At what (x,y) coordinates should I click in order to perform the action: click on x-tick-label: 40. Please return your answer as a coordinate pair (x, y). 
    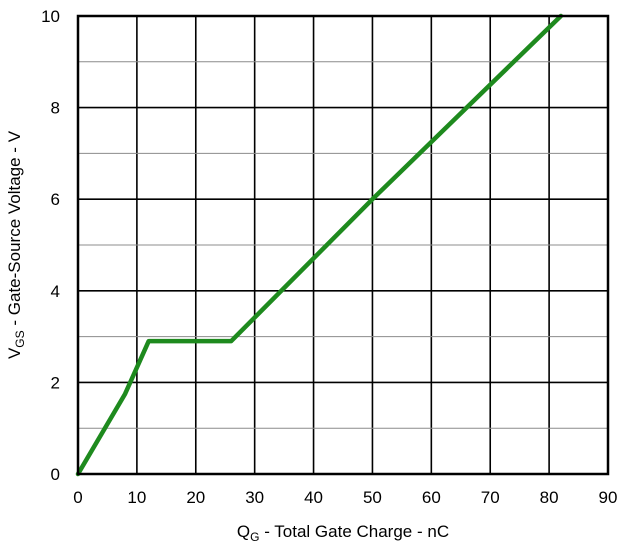
    Looking at the image, I should click on (313, 497).